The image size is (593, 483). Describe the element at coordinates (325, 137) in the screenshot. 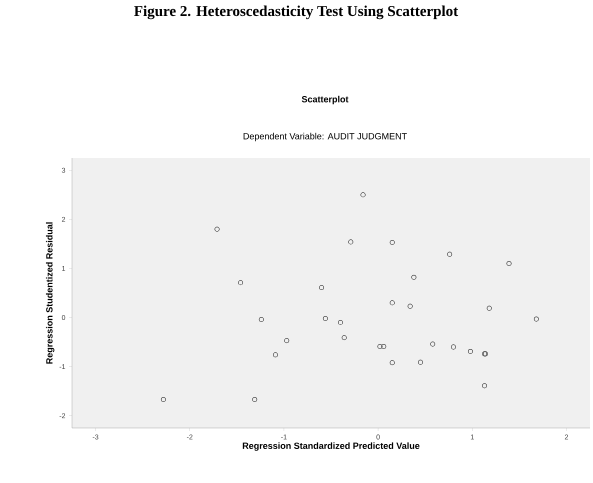

I see `chart-subtitle: Dependent Variable: AUDIT JUDGMENT` at that location.